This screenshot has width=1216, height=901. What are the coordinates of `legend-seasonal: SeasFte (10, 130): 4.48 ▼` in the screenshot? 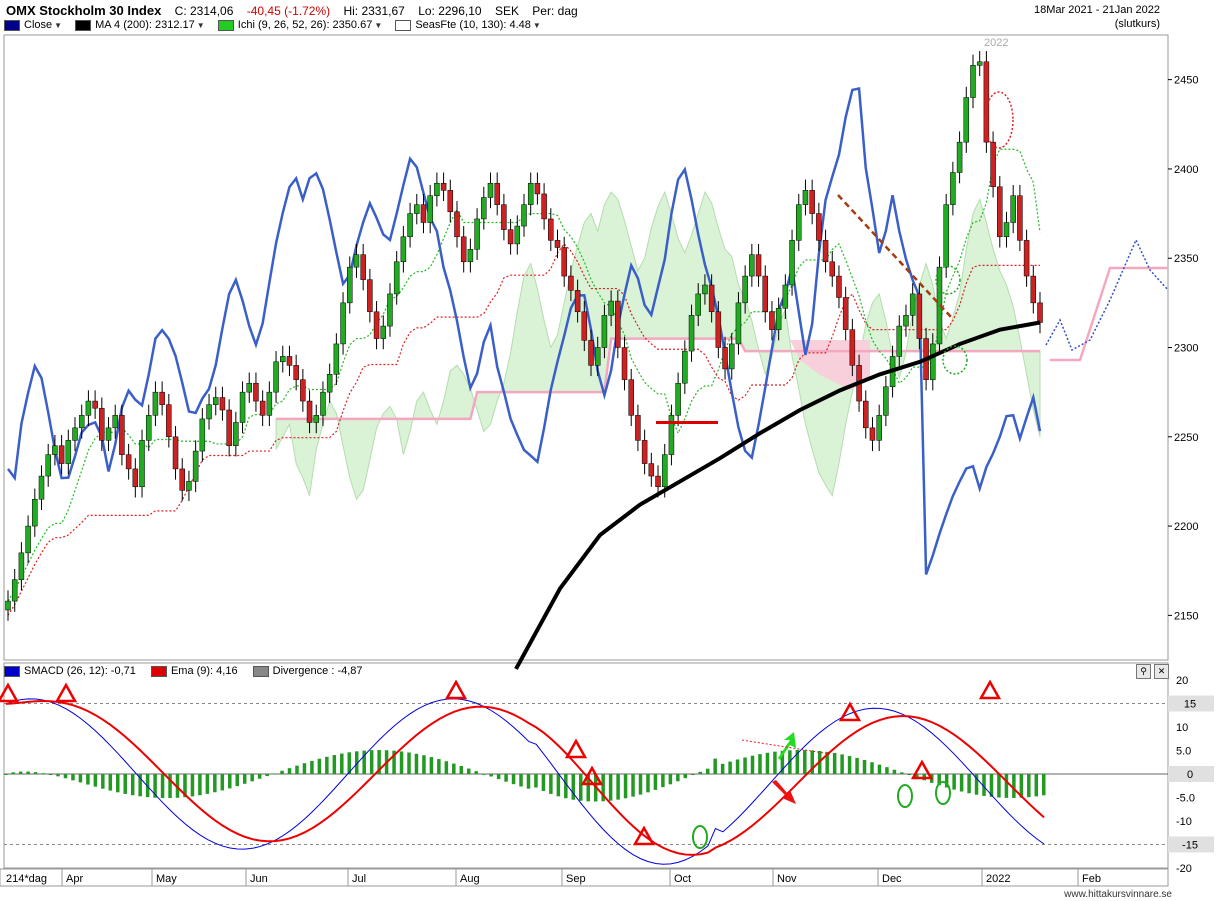 It's located at (468, 25).